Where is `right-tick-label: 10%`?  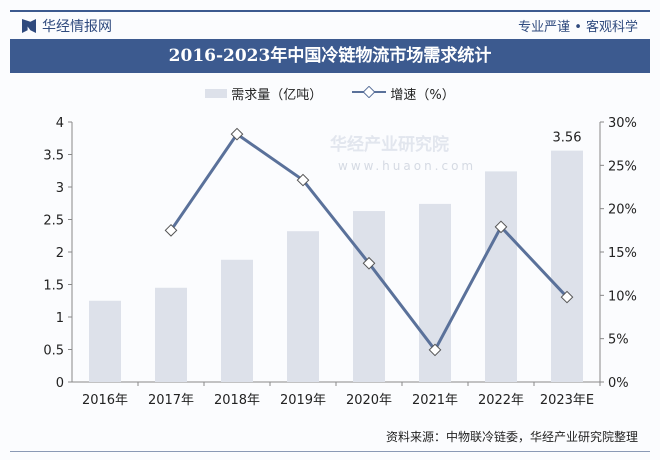
right-tick-label: 10% is located at coordinates (622, 296).